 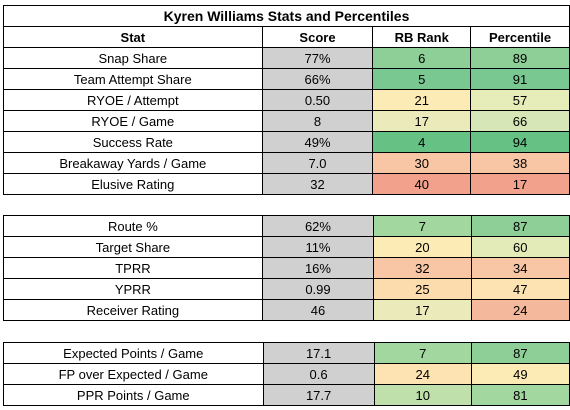 I want to click on header-rb-rank: RB Rank, so click(x=422, y=37).